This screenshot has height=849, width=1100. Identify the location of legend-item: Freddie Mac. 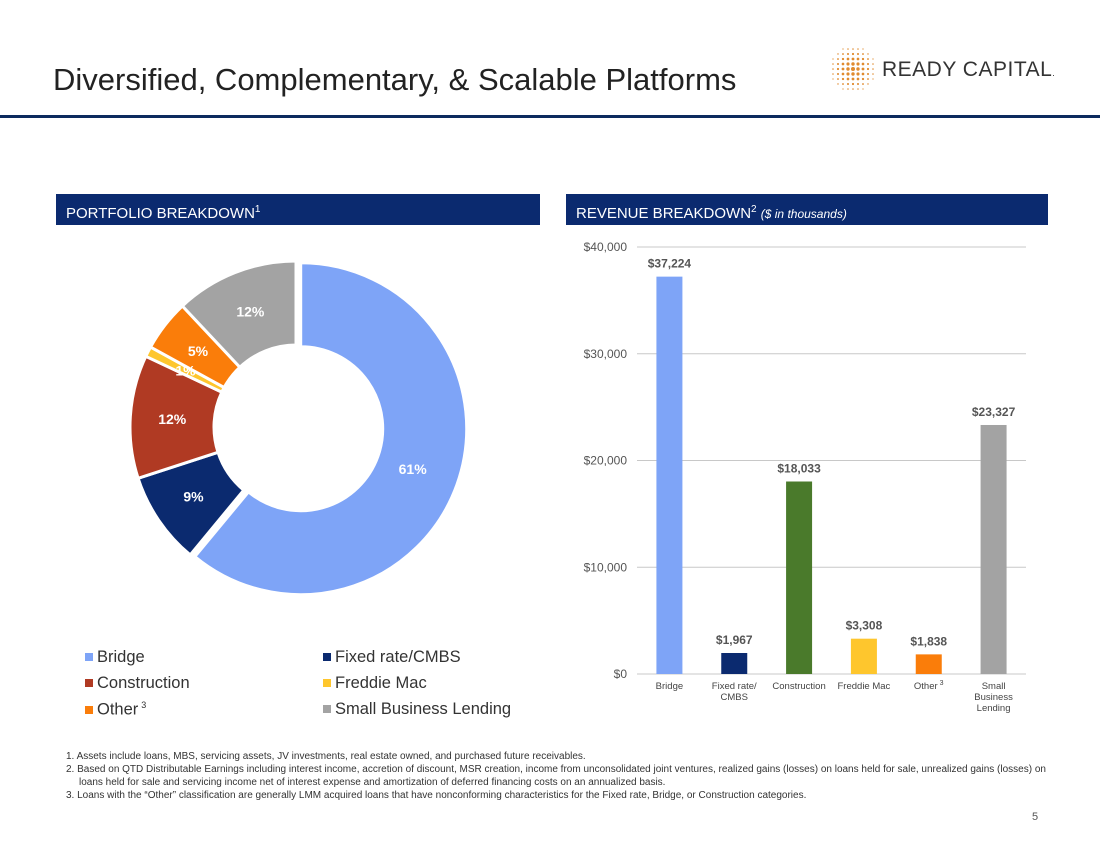
(375, 683).